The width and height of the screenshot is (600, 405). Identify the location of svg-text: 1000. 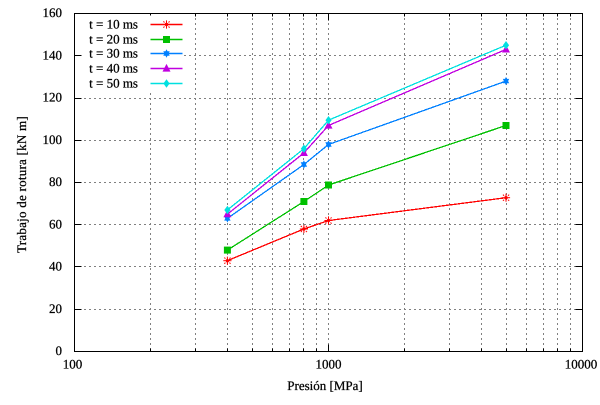
(329, 364).